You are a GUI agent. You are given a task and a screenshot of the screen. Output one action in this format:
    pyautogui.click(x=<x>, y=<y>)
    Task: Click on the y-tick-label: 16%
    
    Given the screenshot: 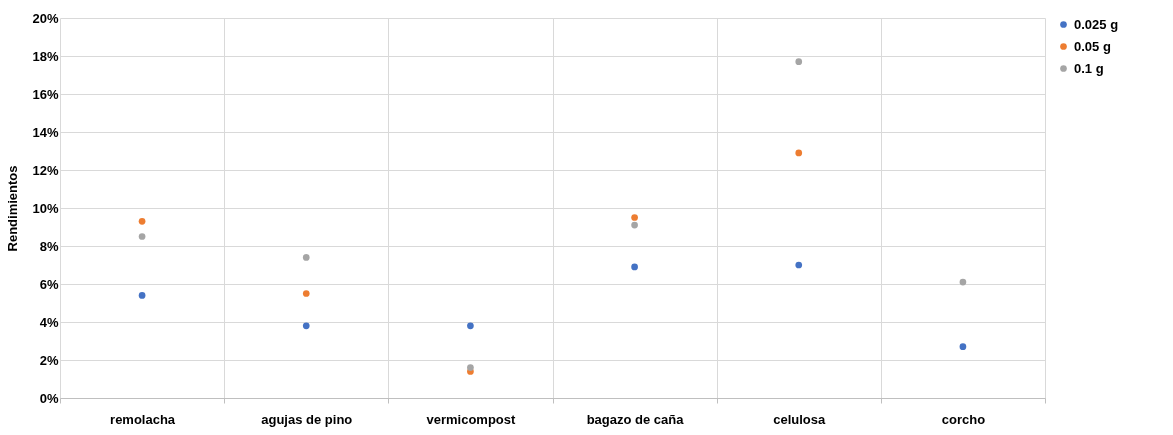 What is the action you would take?
    pyautogui.click(x=45, y=94)
    